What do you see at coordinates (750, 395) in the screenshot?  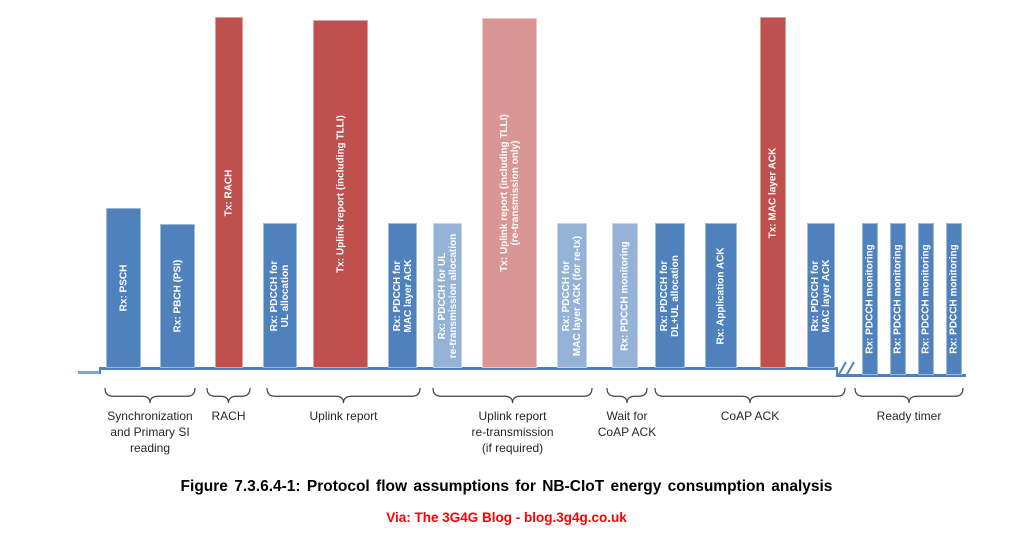 I see `group-brace-coap-ack` at bounding box center [750, 395].